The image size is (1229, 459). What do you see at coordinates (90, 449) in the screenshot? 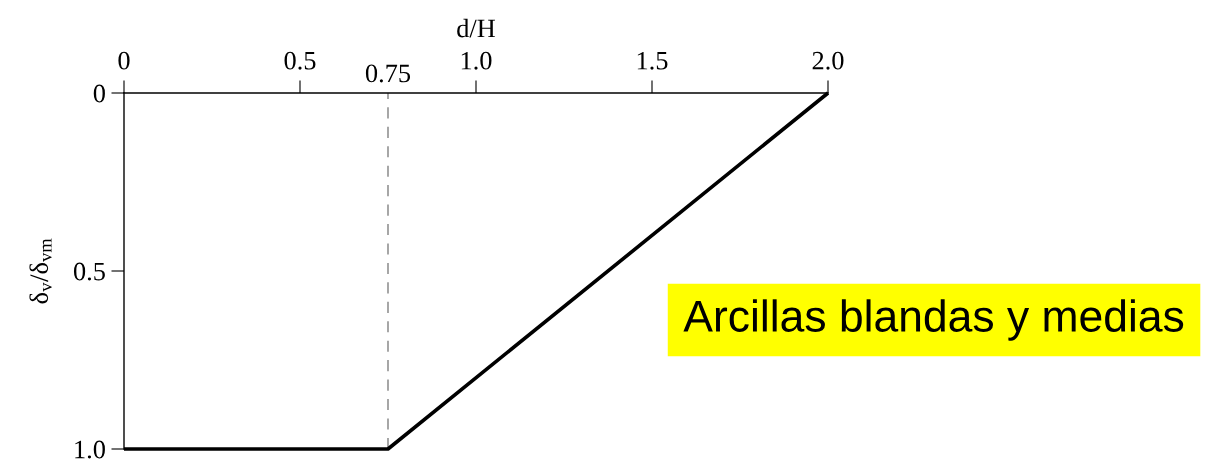
I see `y-tick-label: 1.0` at bounding box center [90, 449].